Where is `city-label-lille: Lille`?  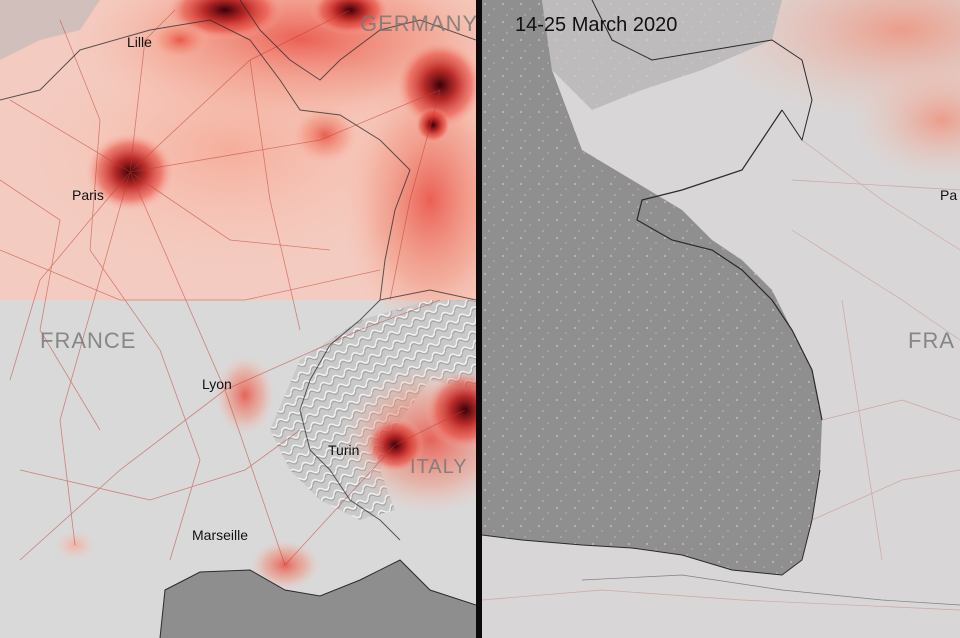 city-label-lille: Lille is located at coordinates (139, 42).